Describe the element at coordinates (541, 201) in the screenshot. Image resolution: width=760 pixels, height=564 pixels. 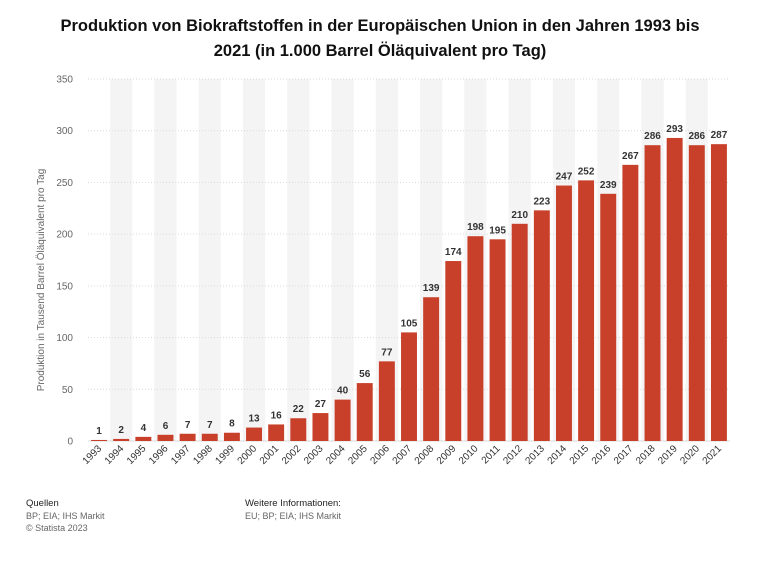
I see `data-label: 223` at that location.